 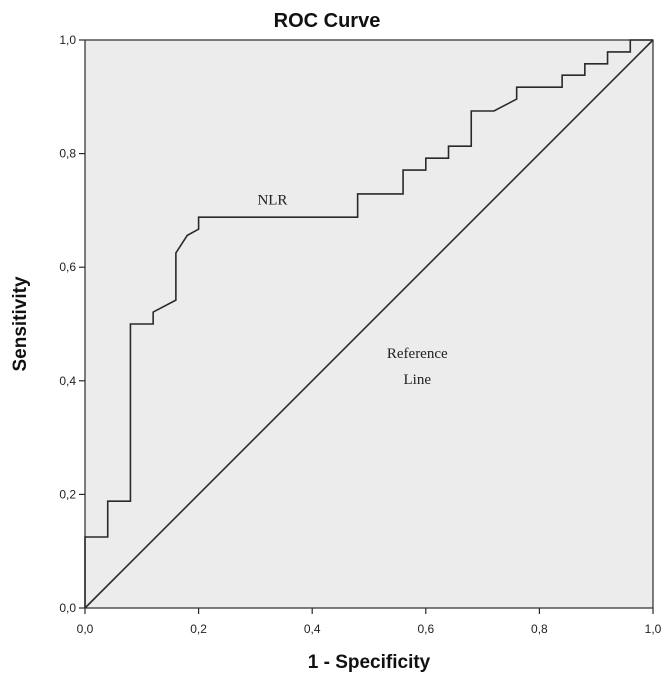 I want to click on y-tick-label: 0,4, so click(x=67, y=381).